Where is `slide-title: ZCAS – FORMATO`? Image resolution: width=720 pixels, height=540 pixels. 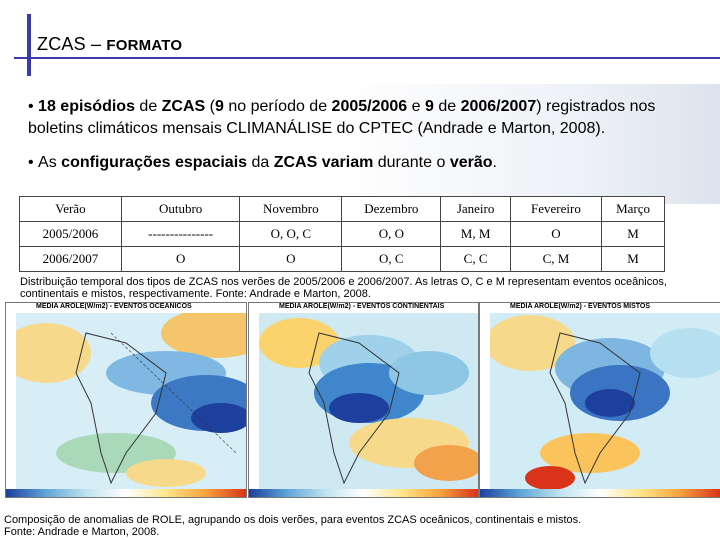
slide-title: ZCAS – FORMATO is located at coordinates (109, 44).